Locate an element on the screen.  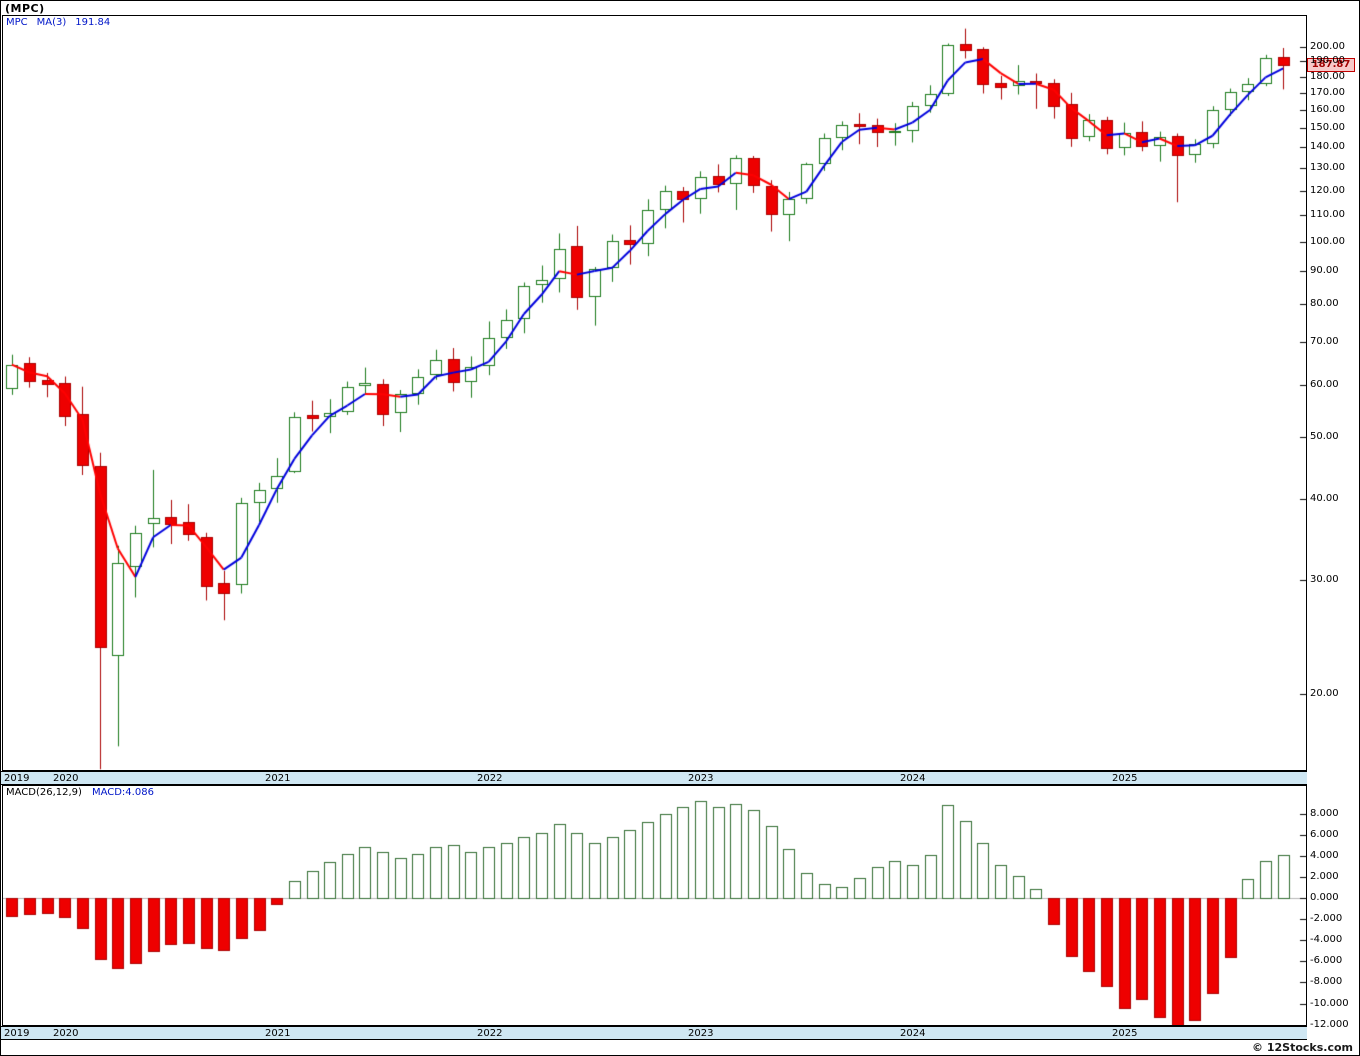
x-axis-strip-bottom: 2019 2020 2021 2022 2023 2024 2025 is located at coordinates (654, 1033).